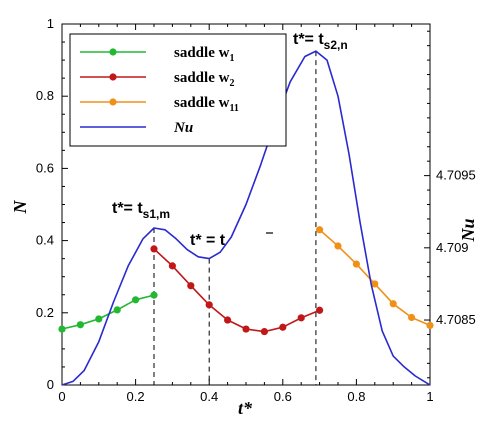  Describe the element at coordinates (50, 23) in the screenshot. I see `y-left-tick-label: 1` at that location.